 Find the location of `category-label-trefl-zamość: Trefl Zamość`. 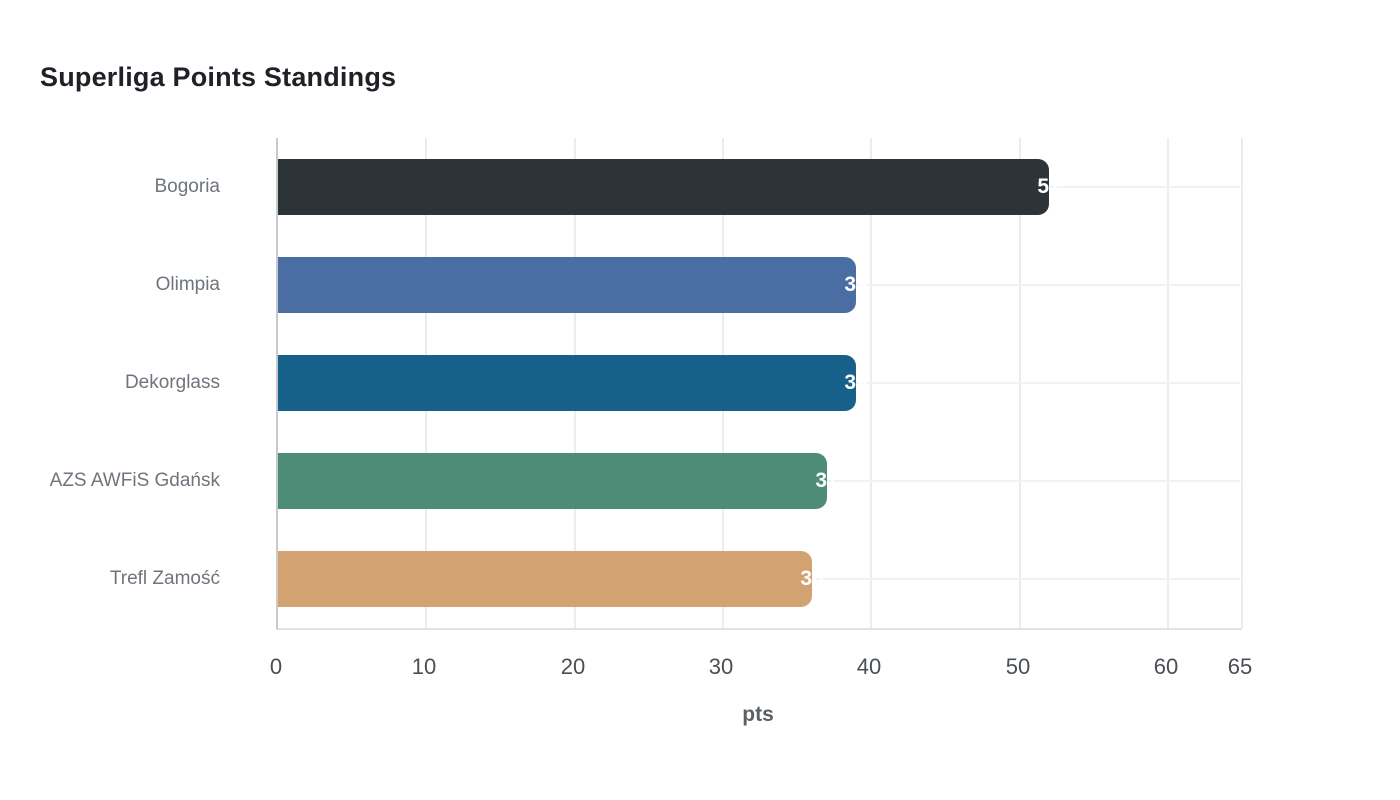

category-label-trefl-zamość: Trefl Zamość is located at coordinates (164, 578).